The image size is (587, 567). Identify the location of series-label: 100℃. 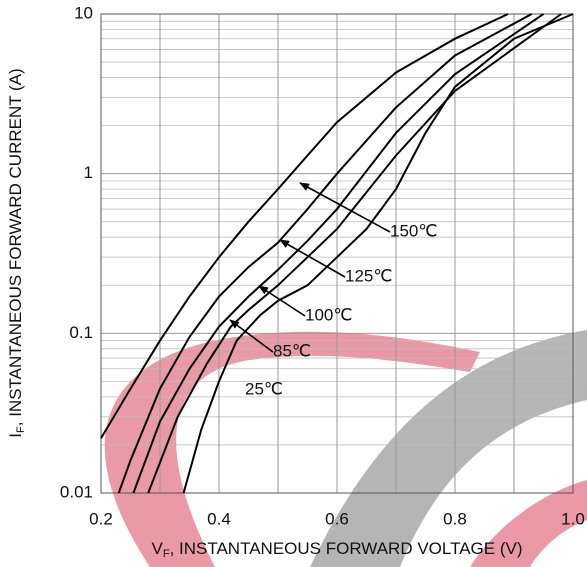
(328, 314).